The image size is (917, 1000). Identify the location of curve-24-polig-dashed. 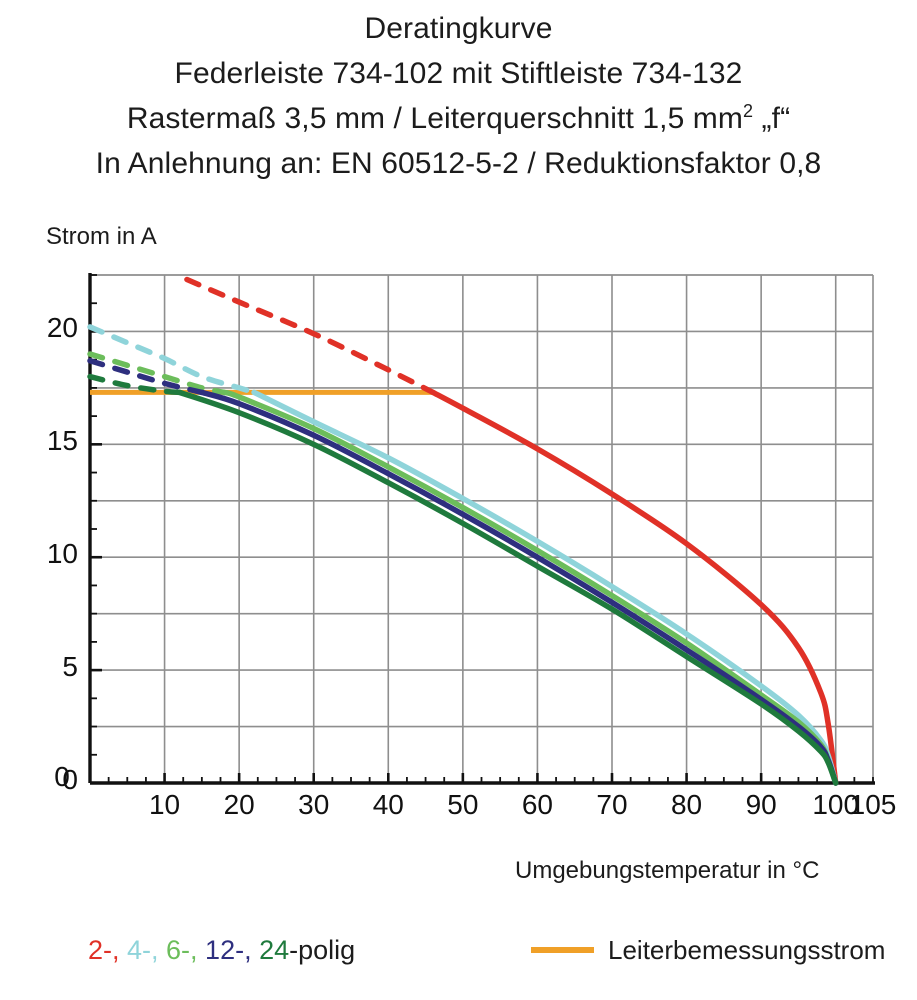
(135, 384).